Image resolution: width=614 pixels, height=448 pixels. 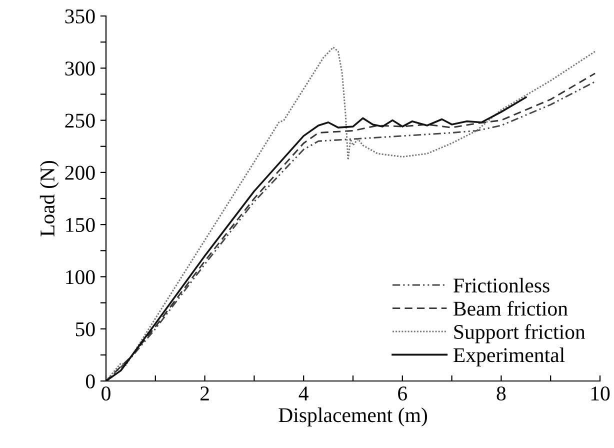 I want to click on y-axis-title: Load (N), so click(x=49, y=198).